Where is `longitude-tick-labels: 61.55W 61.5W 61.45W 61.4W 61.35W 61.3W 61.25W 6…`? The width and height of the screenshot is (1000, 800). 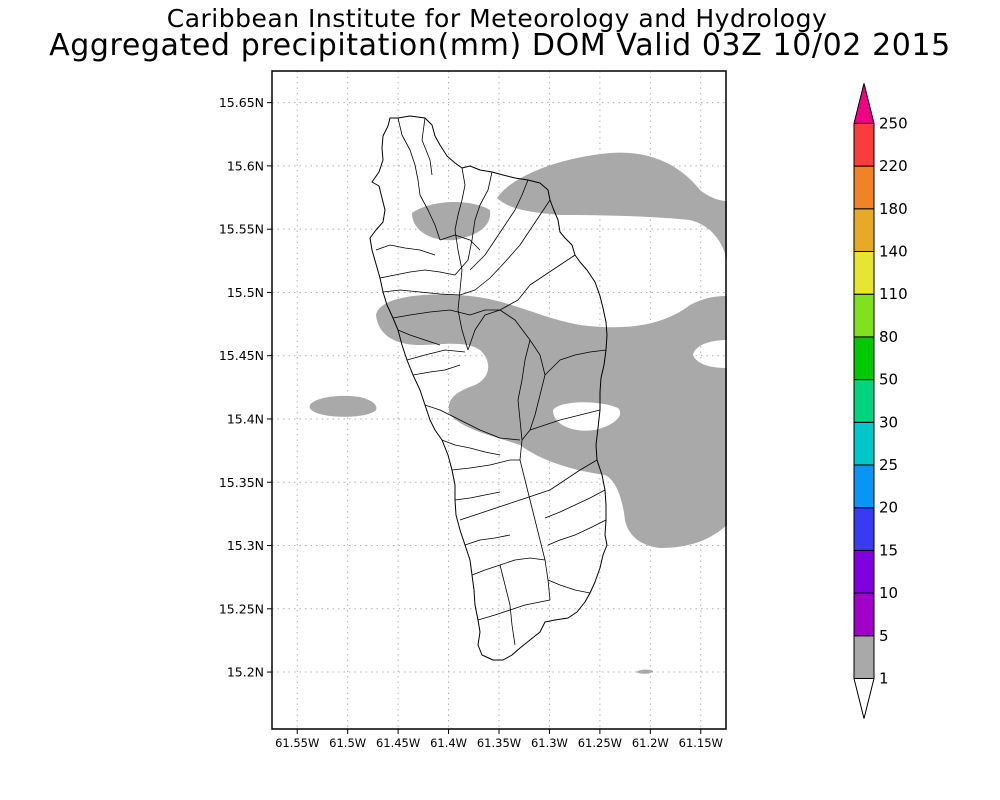 longitude-tick-labels: 61.55W 61.5W 61.45W 61.4W 61.35W 61.3W 61.25W 6… is located at coordinates (499, 739).